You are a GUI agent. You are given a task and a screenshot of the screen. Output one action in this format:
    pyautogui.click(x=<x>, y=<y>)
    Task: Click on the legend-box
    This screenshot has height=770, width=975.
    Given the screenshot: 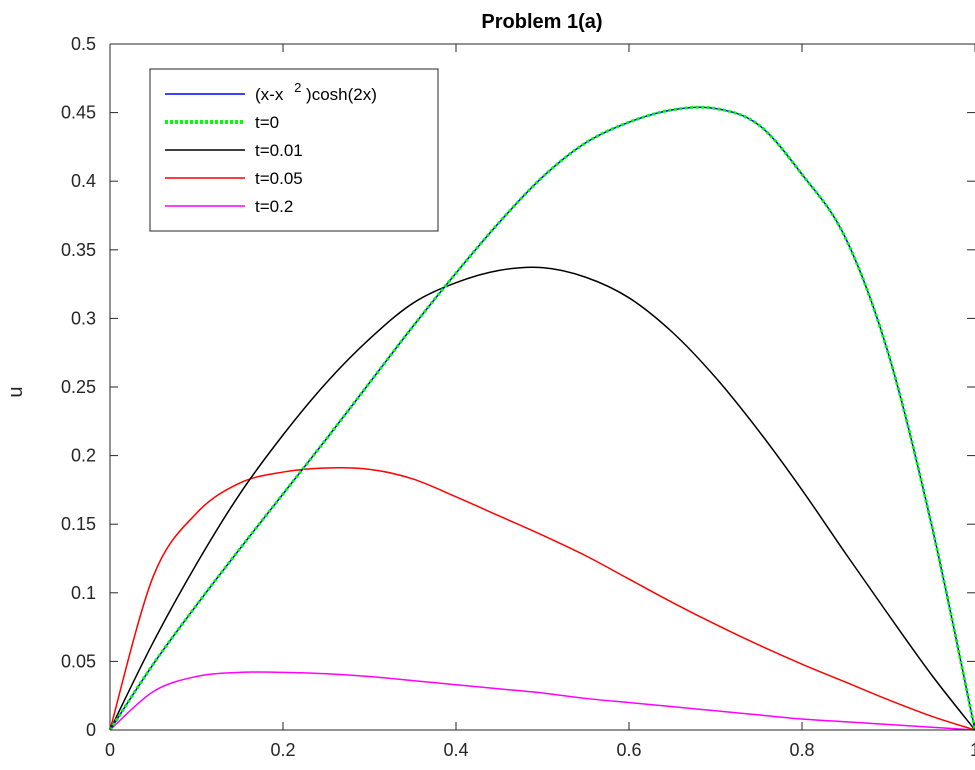 What is the action you would take?
    pyautogui.click(x=294, y=150)
    